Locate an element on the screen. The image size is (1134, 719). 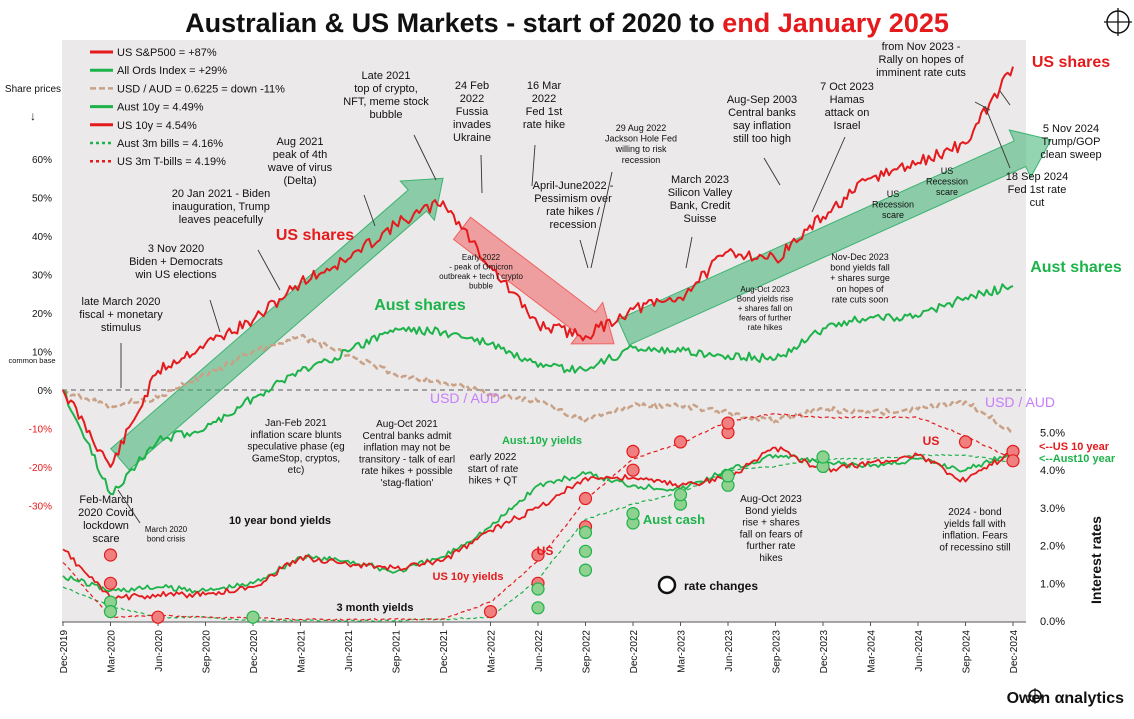
label-aust-shares-2: Aust shares is located at coordinates (1076, 267).